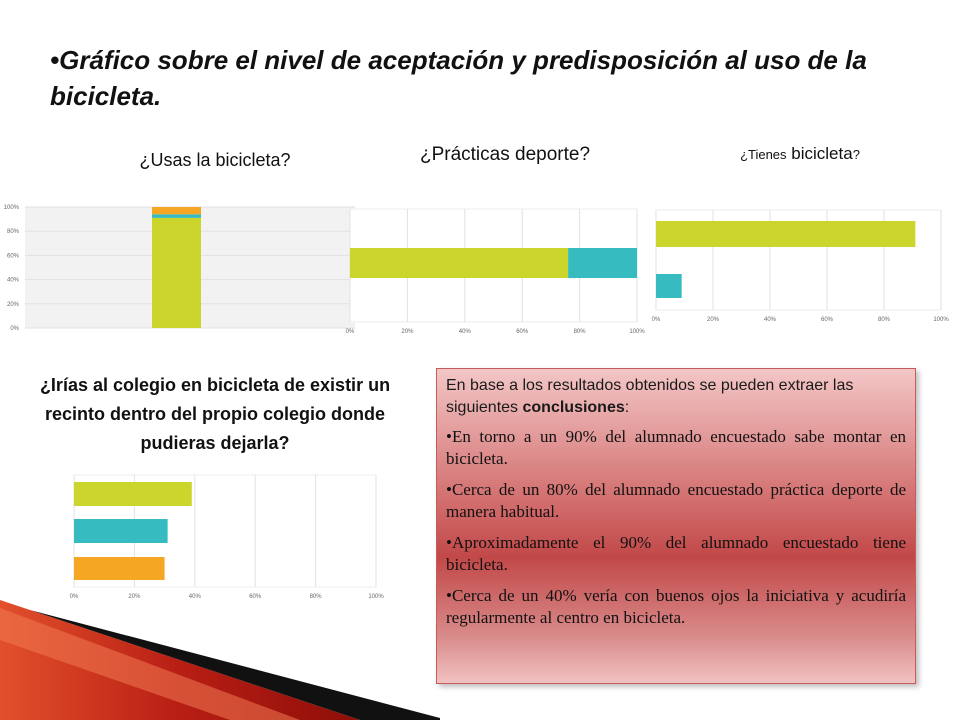 The width and height of the screenshot is (960, 720). I want to click on question-has-bike: ¿Tienes bicicleta?, so click(800, 154).